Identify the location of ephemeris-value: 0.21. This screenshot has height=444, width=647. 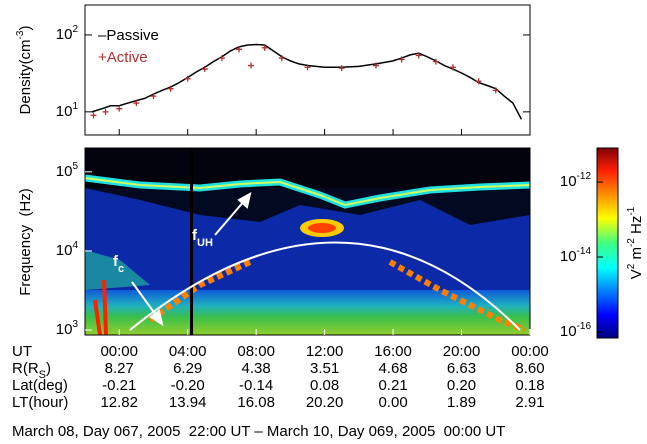
(392, 385).